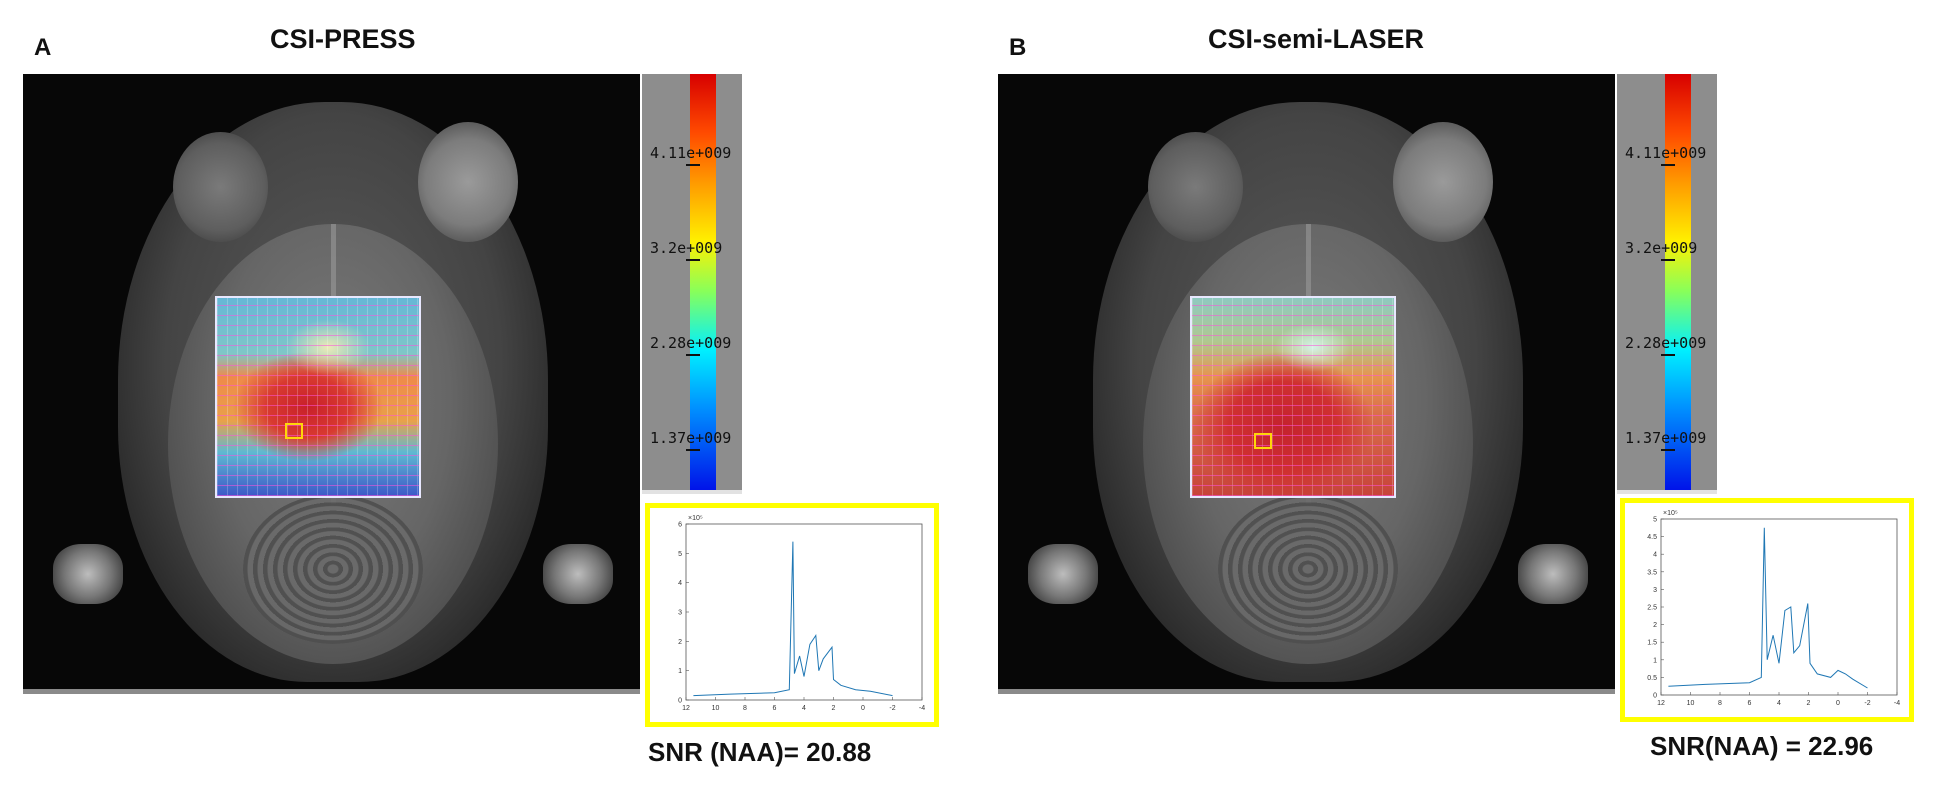 The image size is (1937, 807). I want to click on y-tick-label: 1.5, so click(1652, 643).